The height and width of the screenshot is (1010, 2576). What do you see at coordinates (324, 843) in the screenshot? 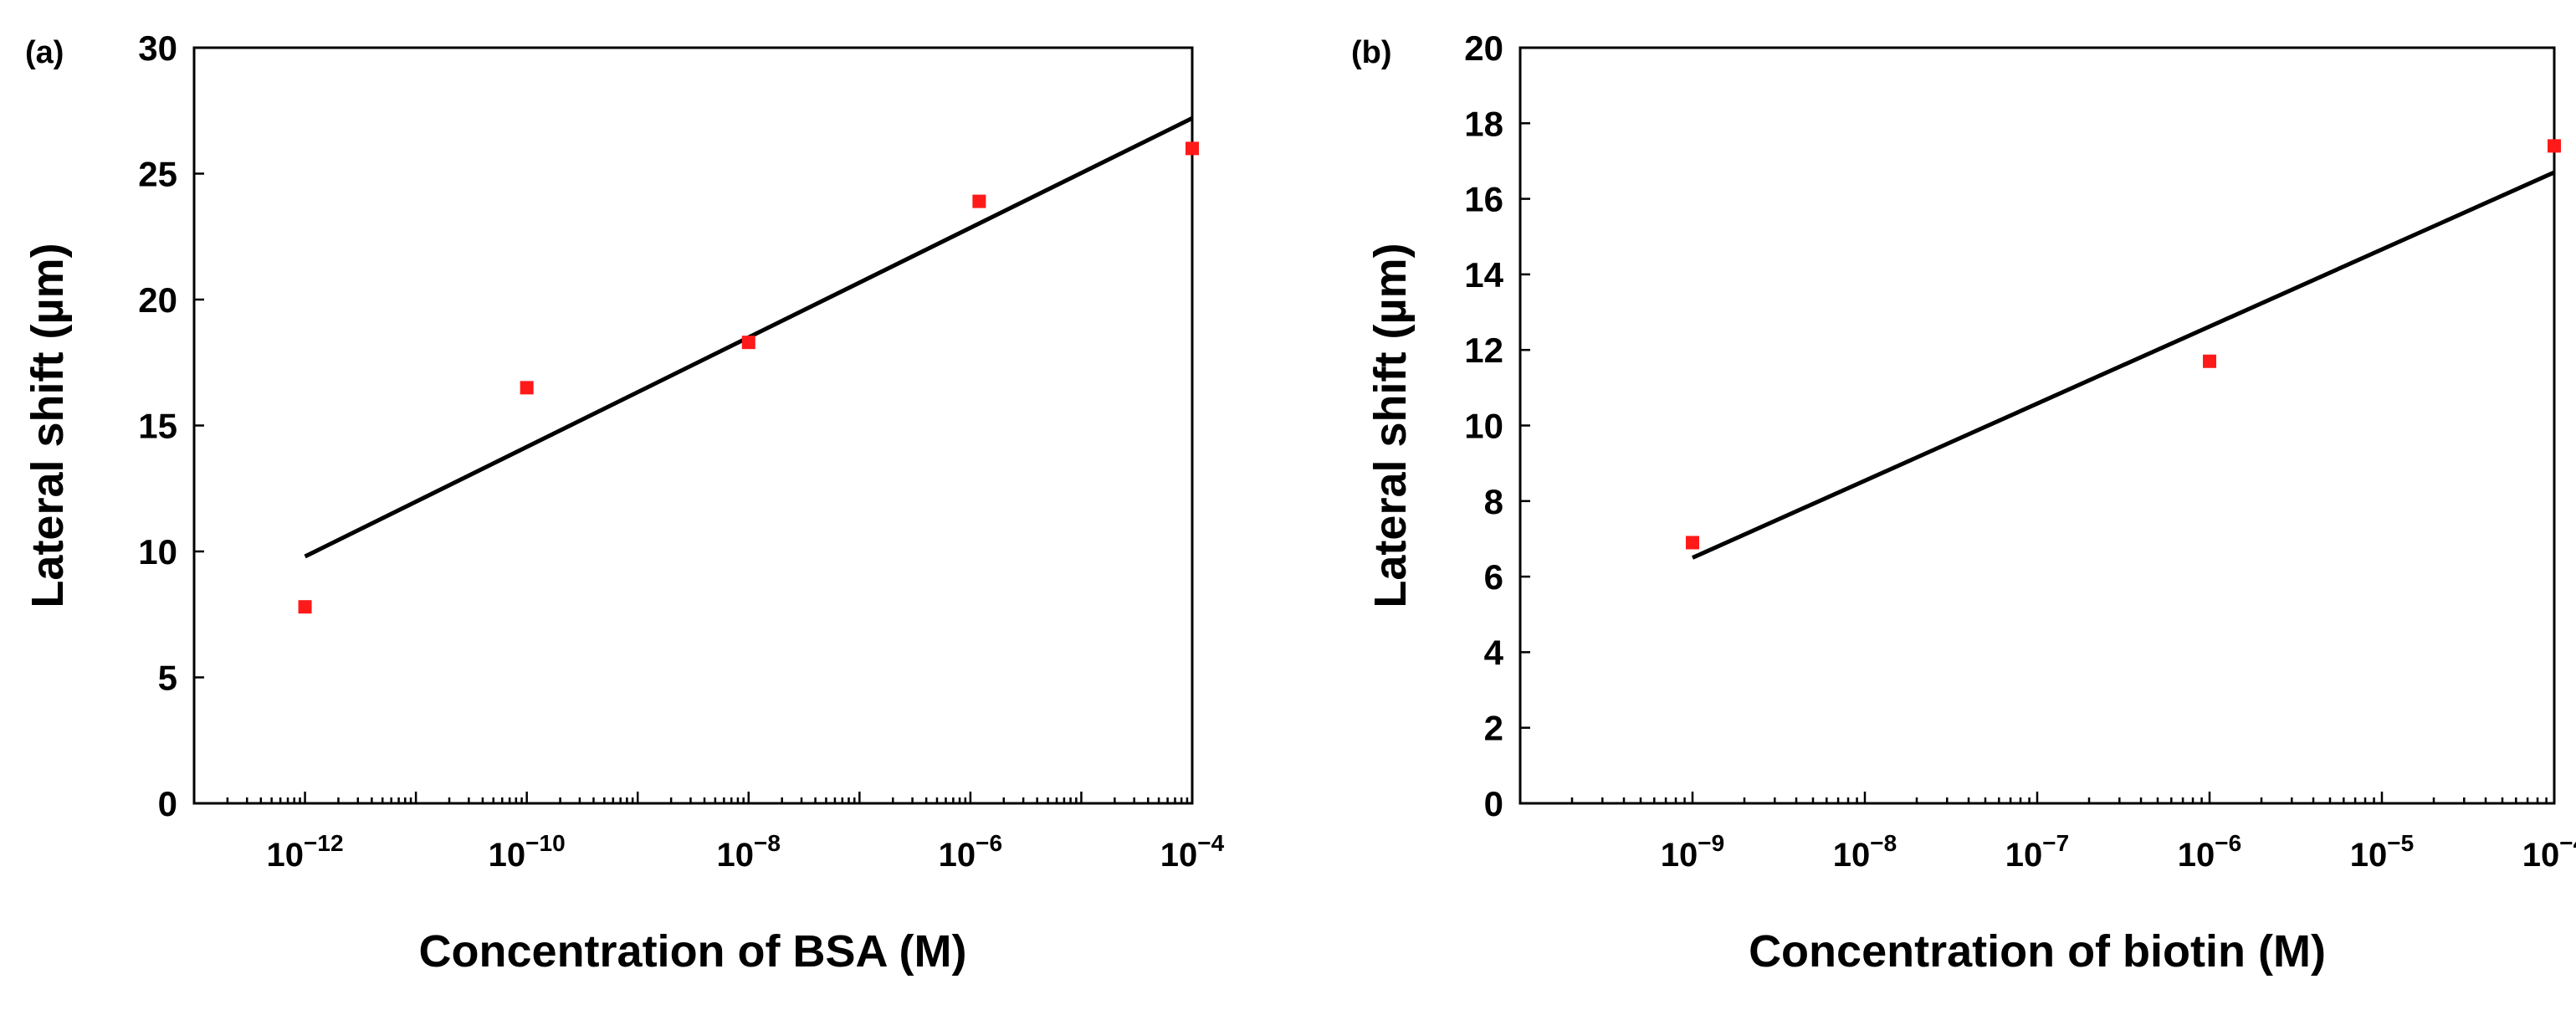
I see `x-tick-exponent: −12` at bounding box center [324, 843].